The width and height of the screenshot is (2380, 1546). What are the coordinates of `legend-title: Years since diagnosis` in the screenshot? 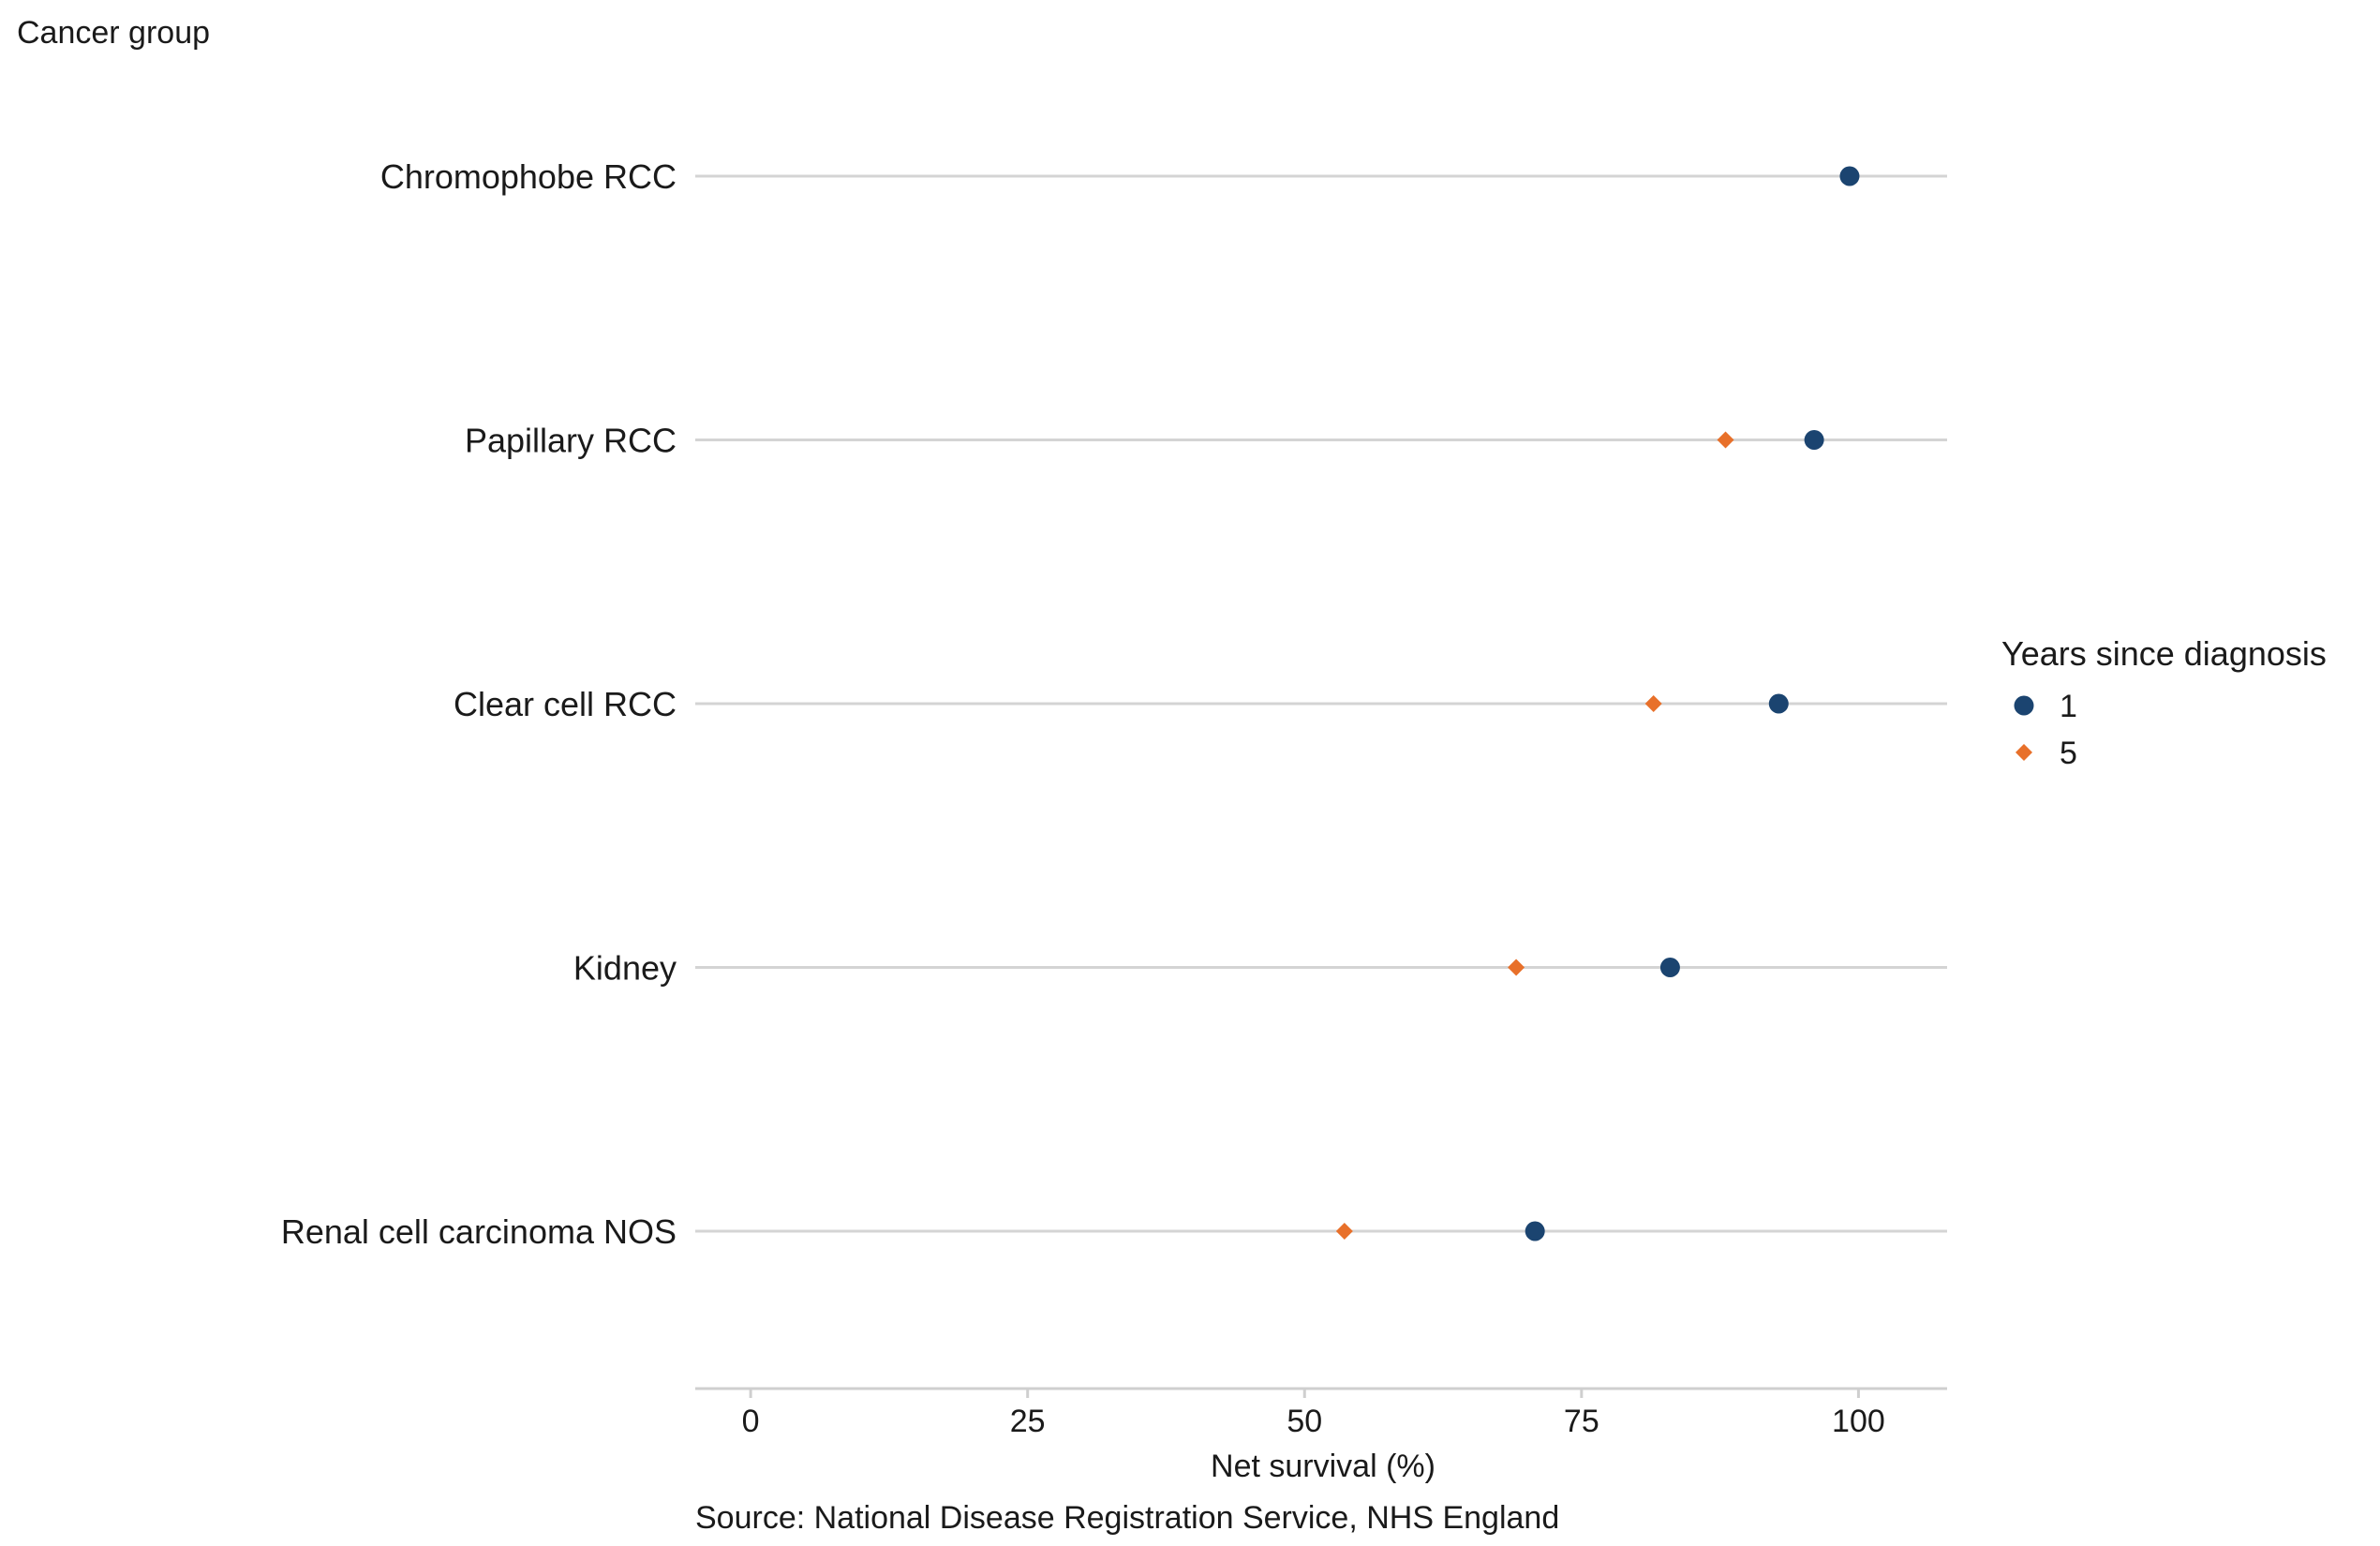 It's located at (2164, 653).